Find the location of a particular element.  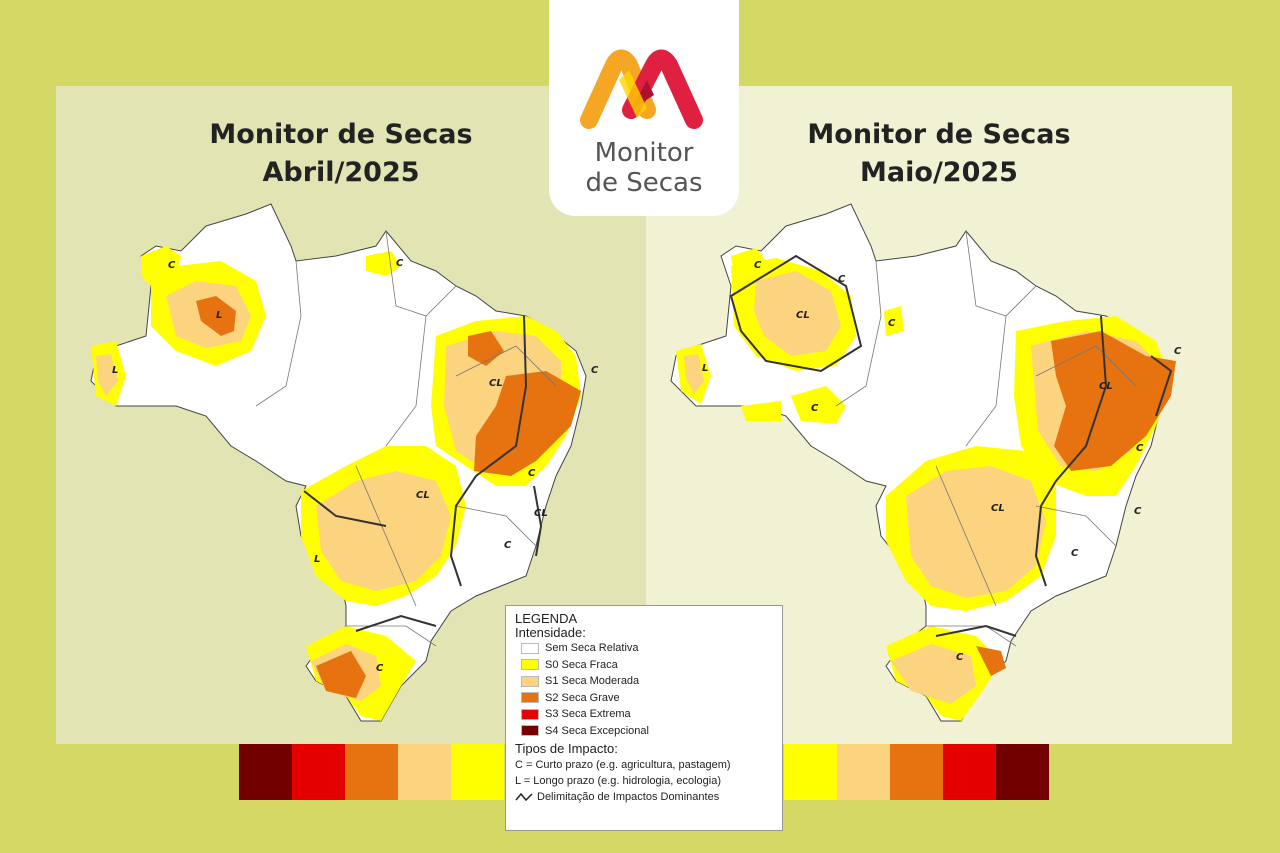

legend-item: S0 Seca Fraca is located at coordinates (644, 665).